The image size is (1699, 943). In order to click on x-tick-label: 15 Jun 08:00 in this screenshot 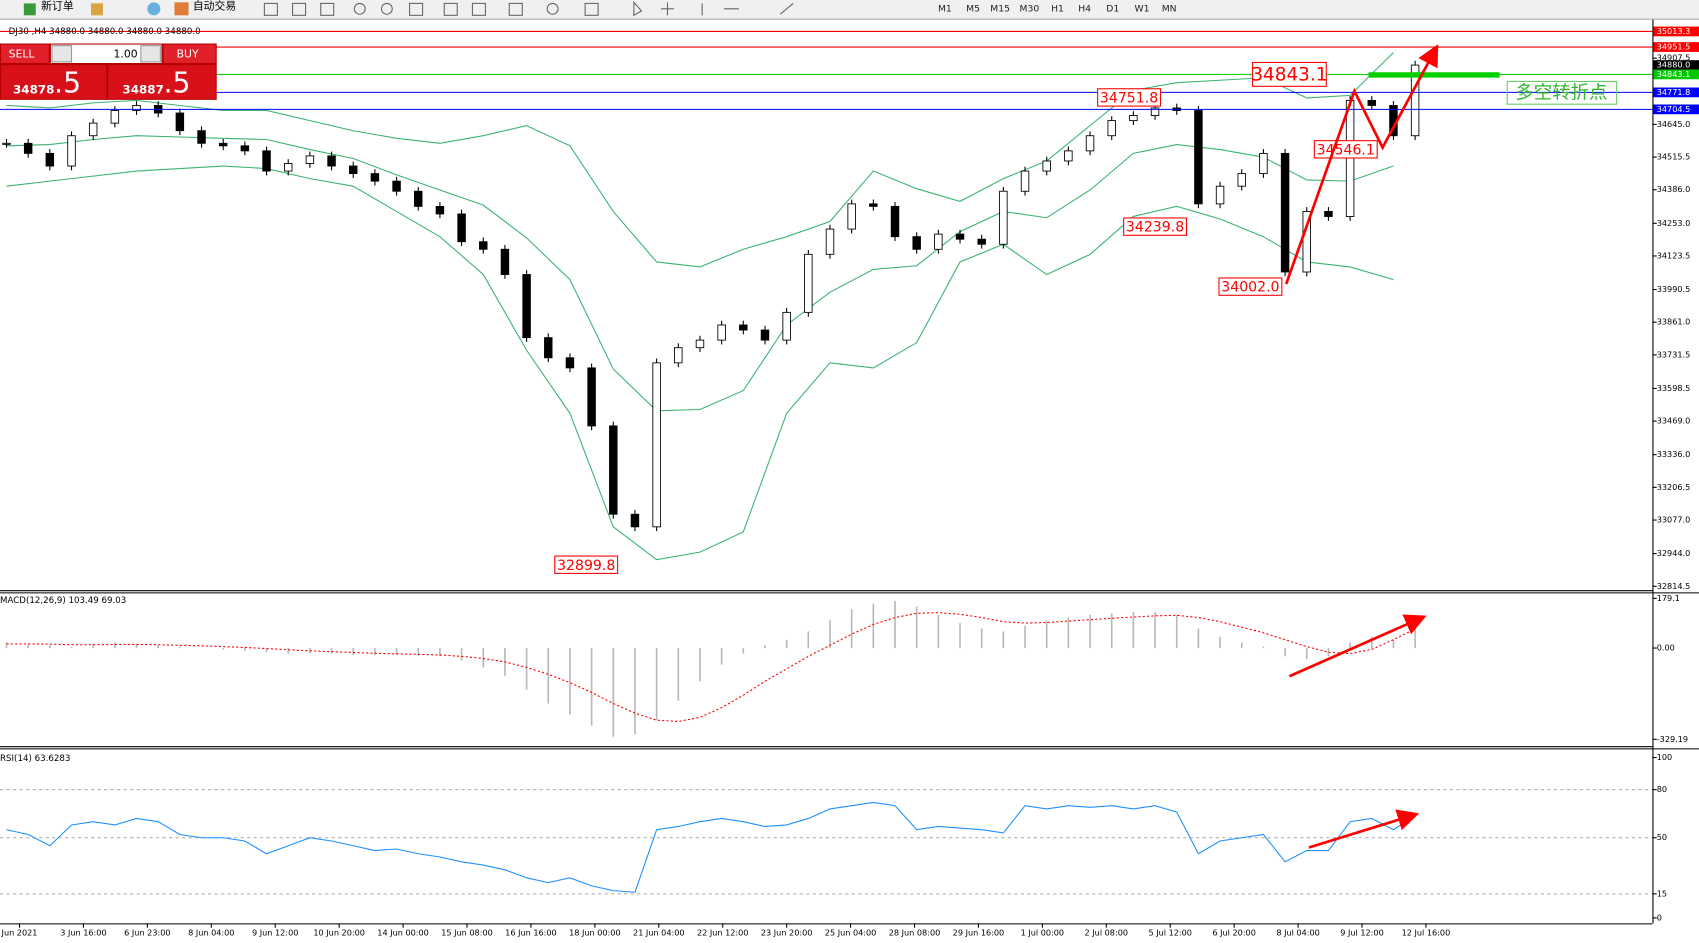, I will do `click(467, 933)`.